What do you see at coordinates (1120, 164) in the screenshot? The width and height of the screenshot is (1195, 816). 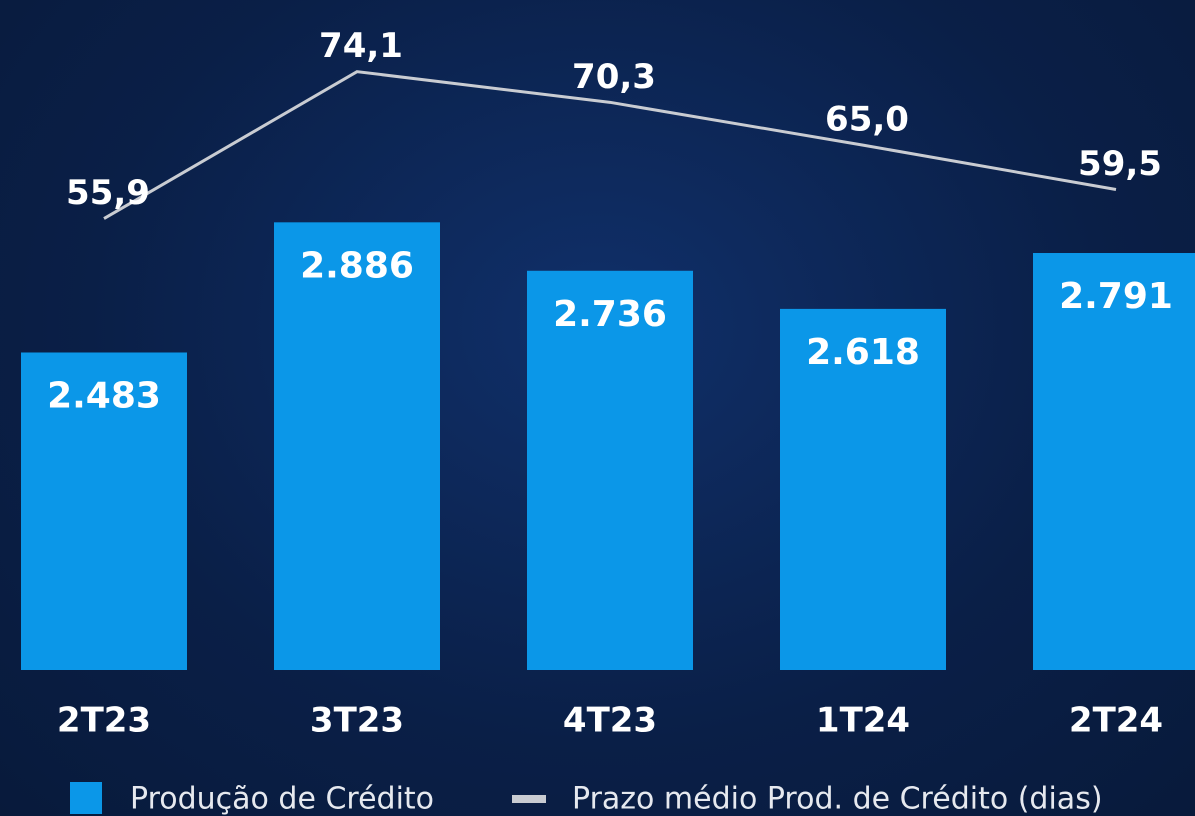 I see `data-label: 59,5` at bounding box center [1120, 164].